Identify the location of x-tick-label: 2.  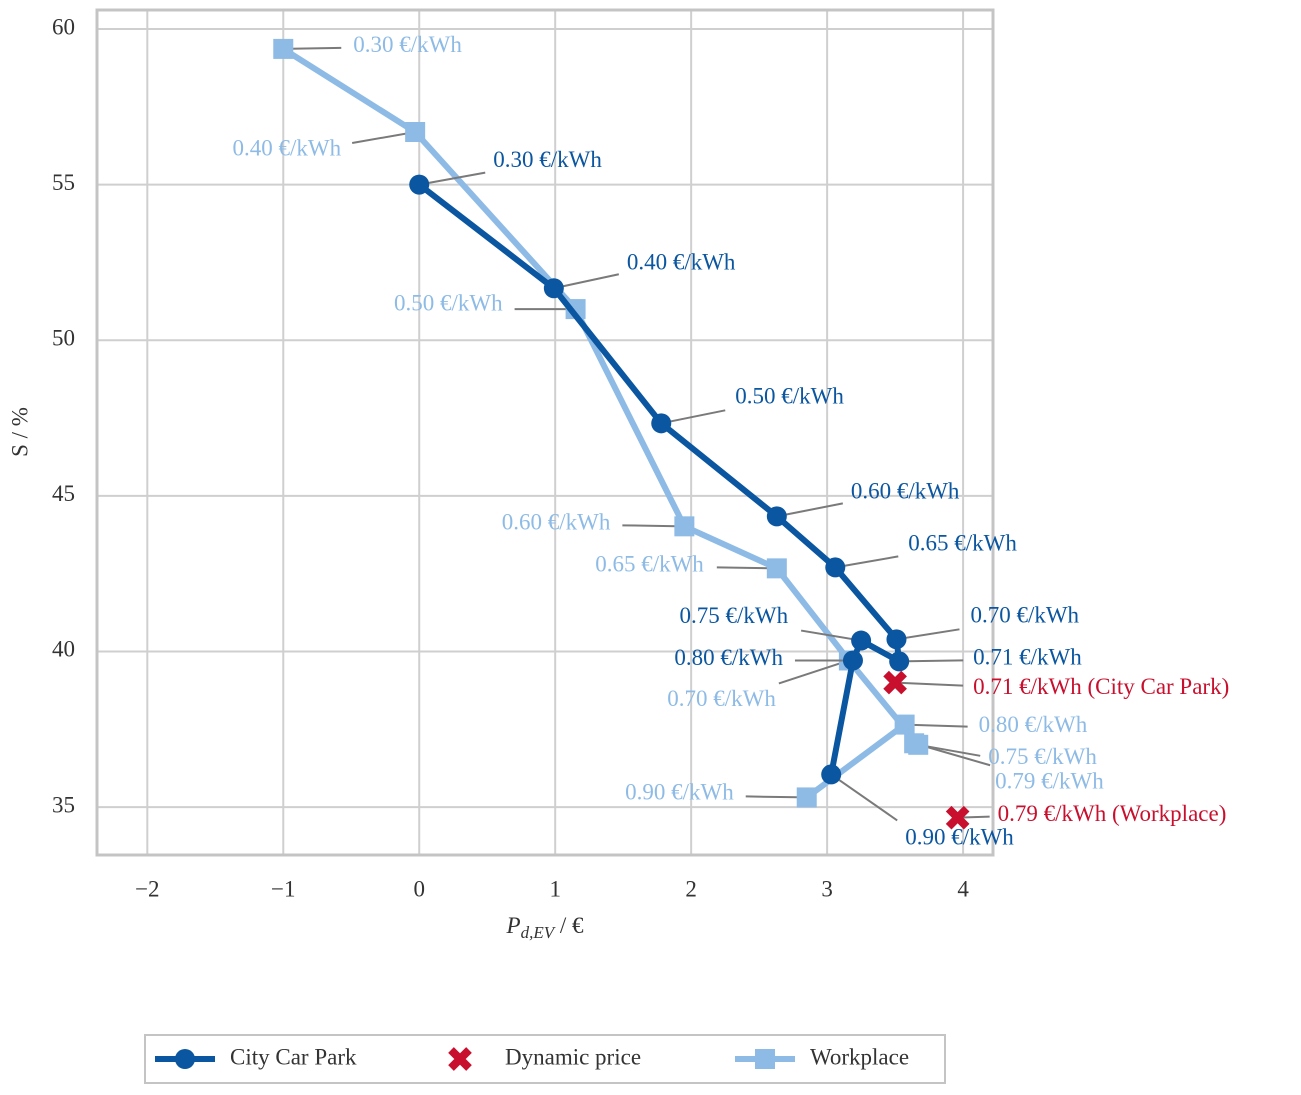
(691, 888).